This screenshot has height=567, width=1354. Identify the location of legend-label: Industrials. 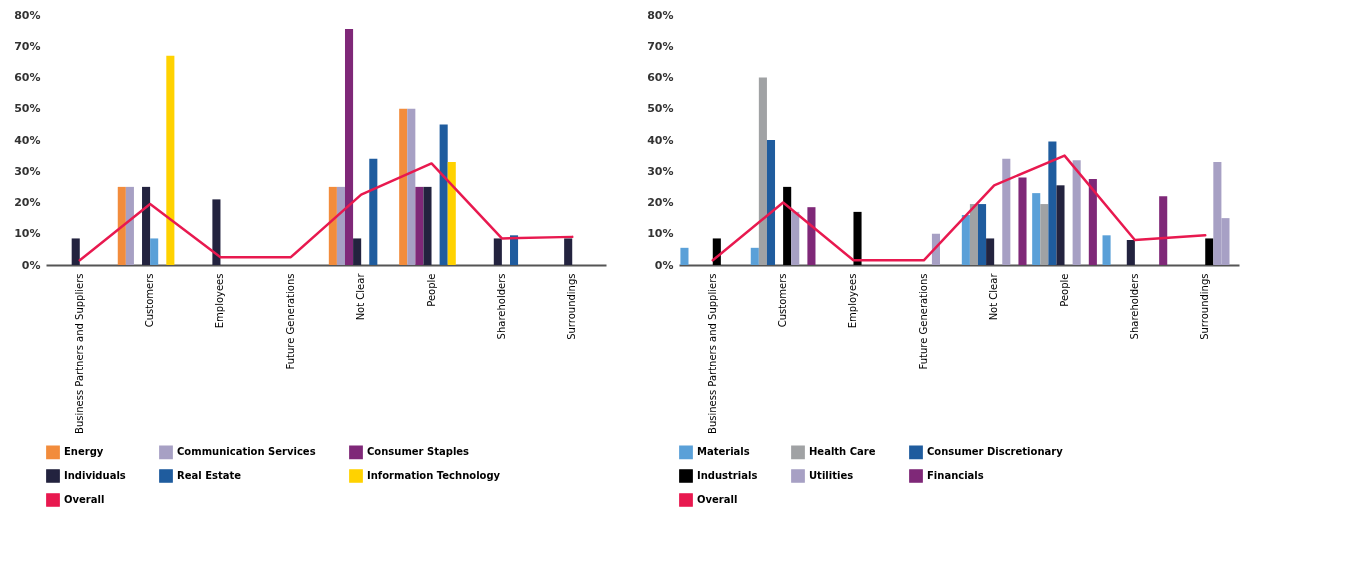
(727, 475).